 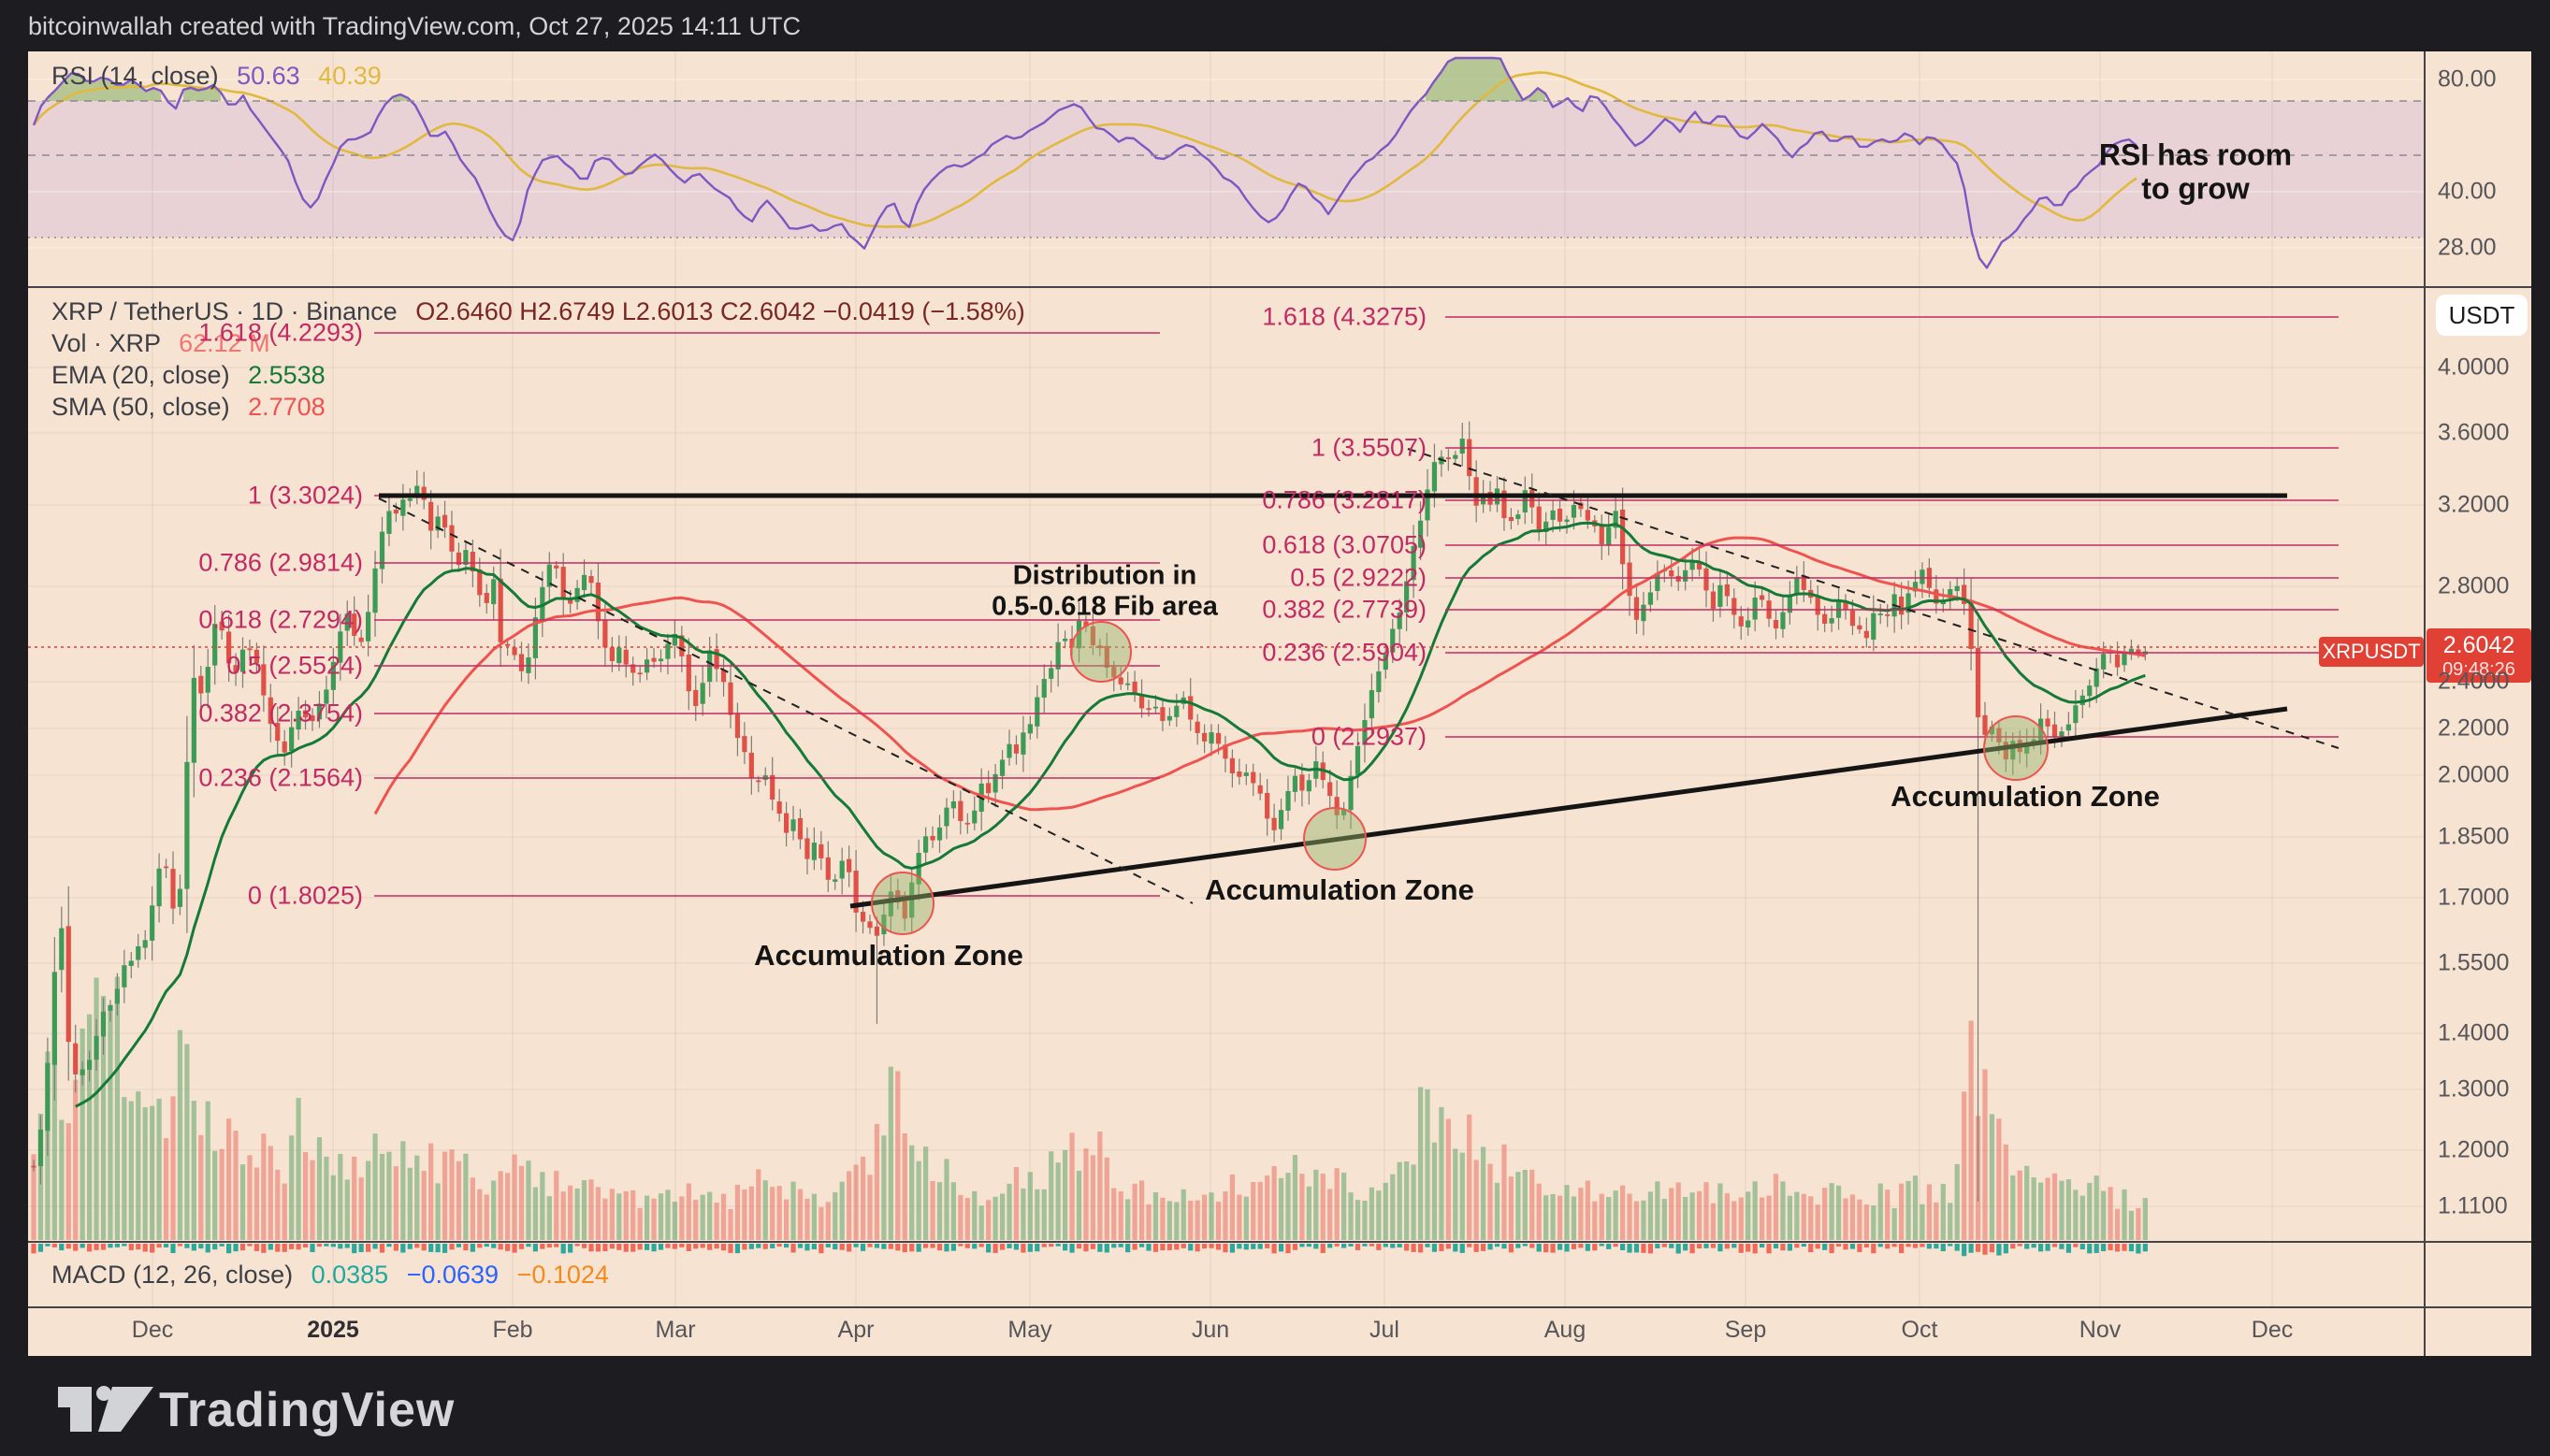 I want to click on time-axis-label: Feb, so click(x=512, y=1330).